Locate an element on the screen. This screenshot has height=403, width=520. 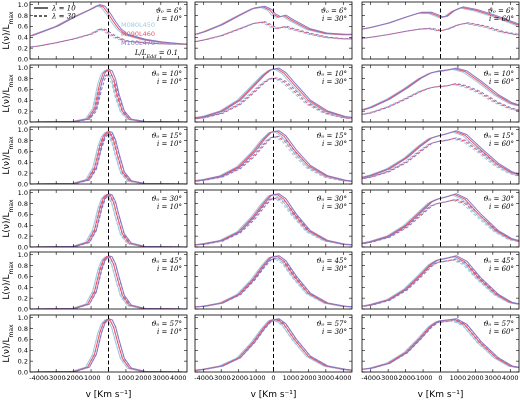
legend-note: L/LEdd = 0.1 is located at coordinates (156, 54).